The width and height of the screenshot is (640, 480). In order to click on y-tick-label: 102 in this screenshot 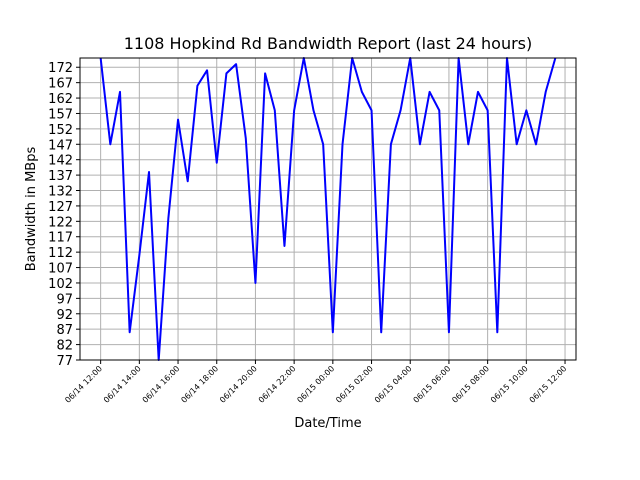, I will do `click(60, 284)`.